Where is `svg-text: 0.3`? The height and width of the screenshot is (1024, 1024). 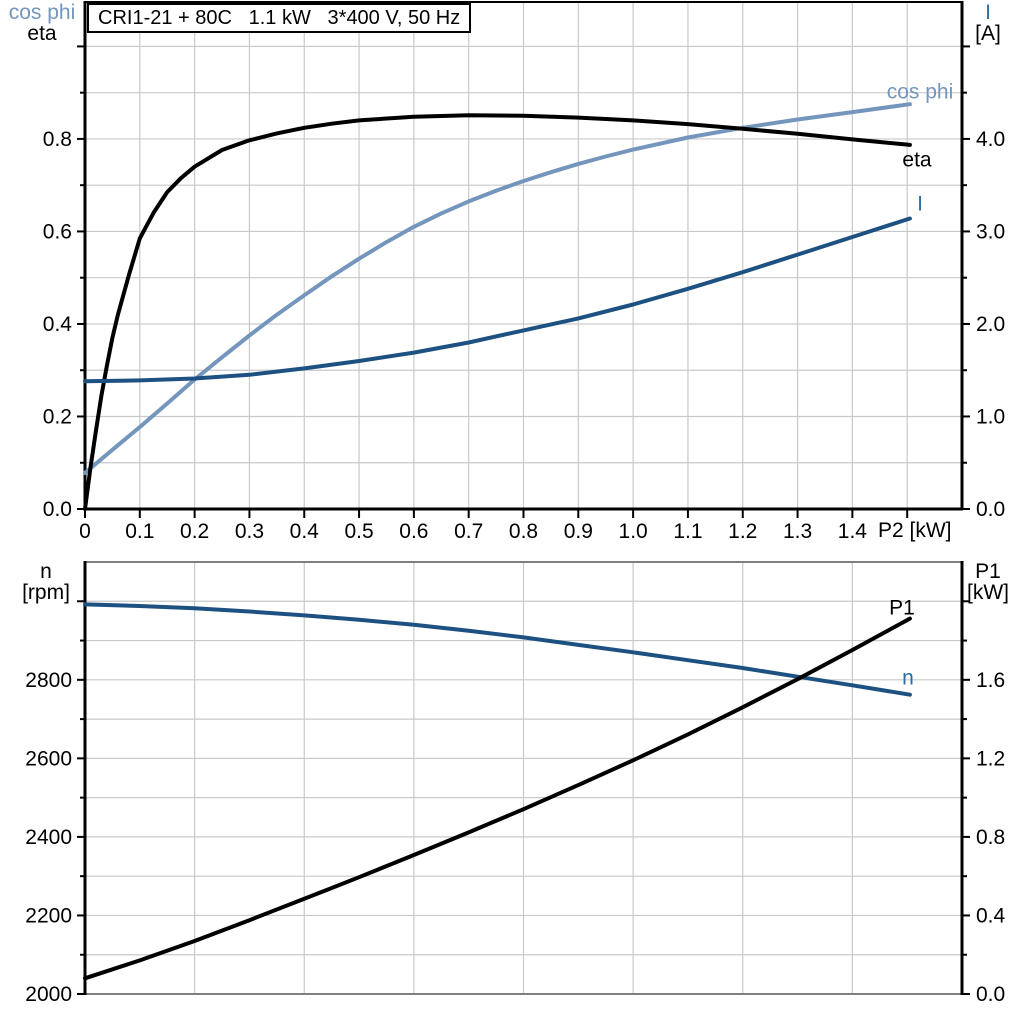 svg-text: 0.3 is located at coordinates (249, 531).